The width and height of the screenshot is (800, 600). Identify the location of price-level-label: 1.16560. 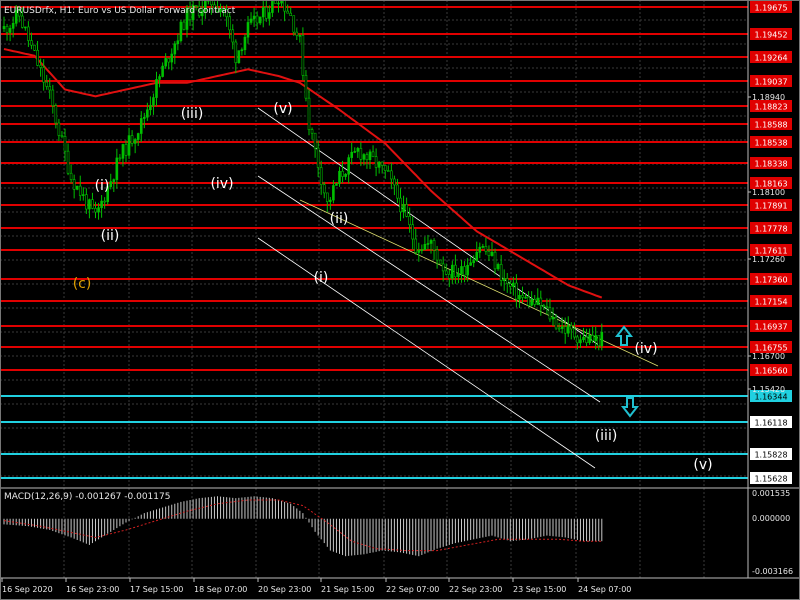
(770, 371).